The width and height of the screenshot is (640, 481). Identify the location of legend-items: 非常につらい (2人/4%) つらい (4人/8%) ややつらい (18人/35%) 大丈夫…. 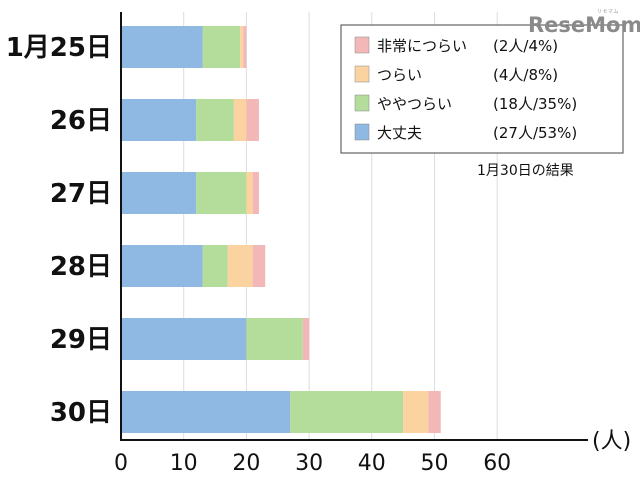
(465, 89).